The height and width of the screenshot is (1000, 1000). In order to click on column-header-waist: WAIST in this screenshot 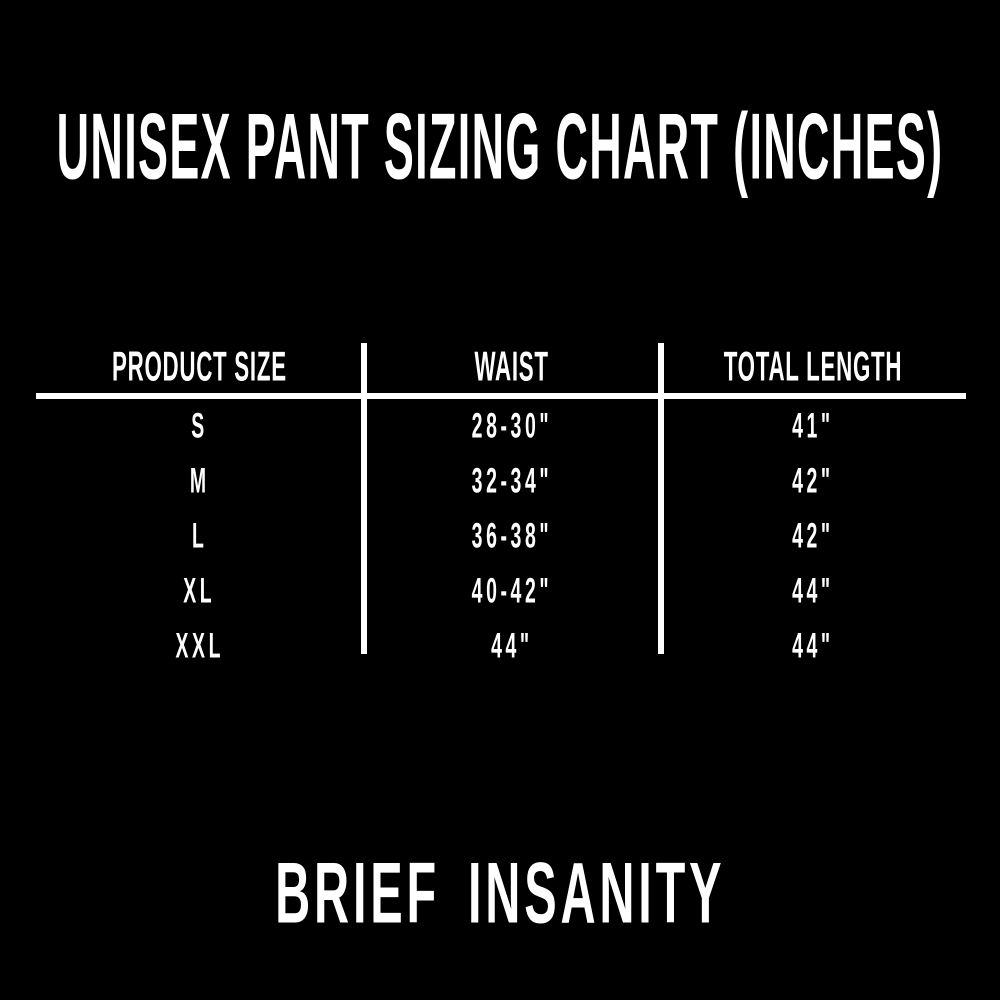, I will do `click(511, 366)`.